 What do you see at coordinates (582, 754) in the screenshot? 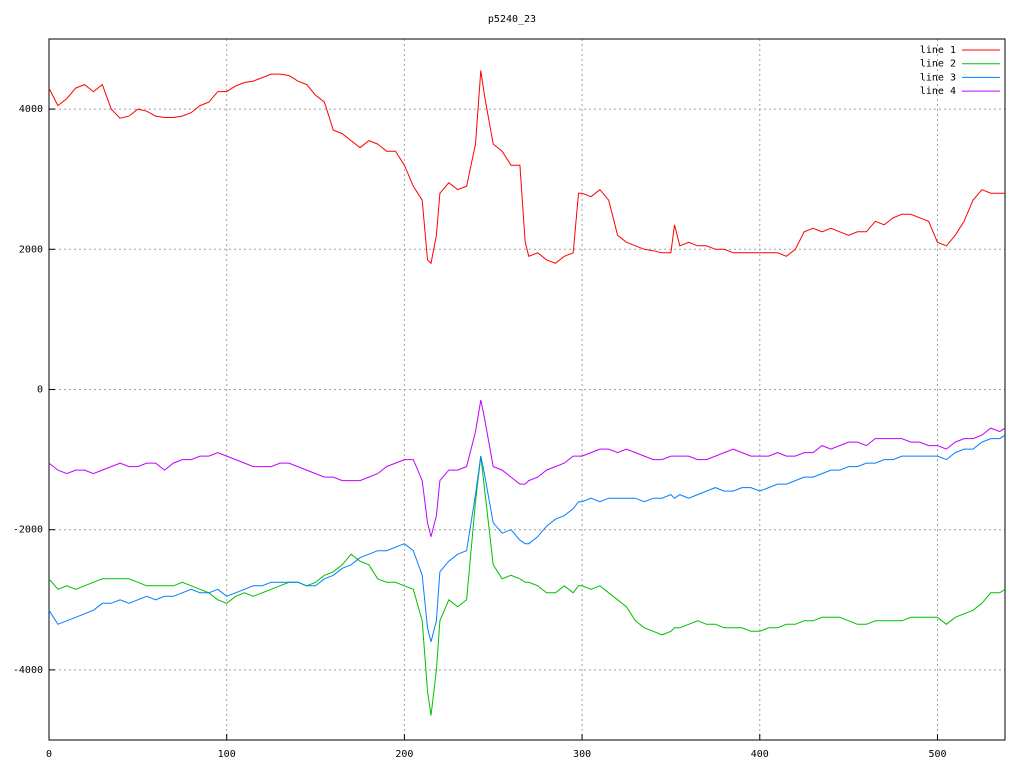
I see `x-tick-label: 300` at bounding box center [582, 754].